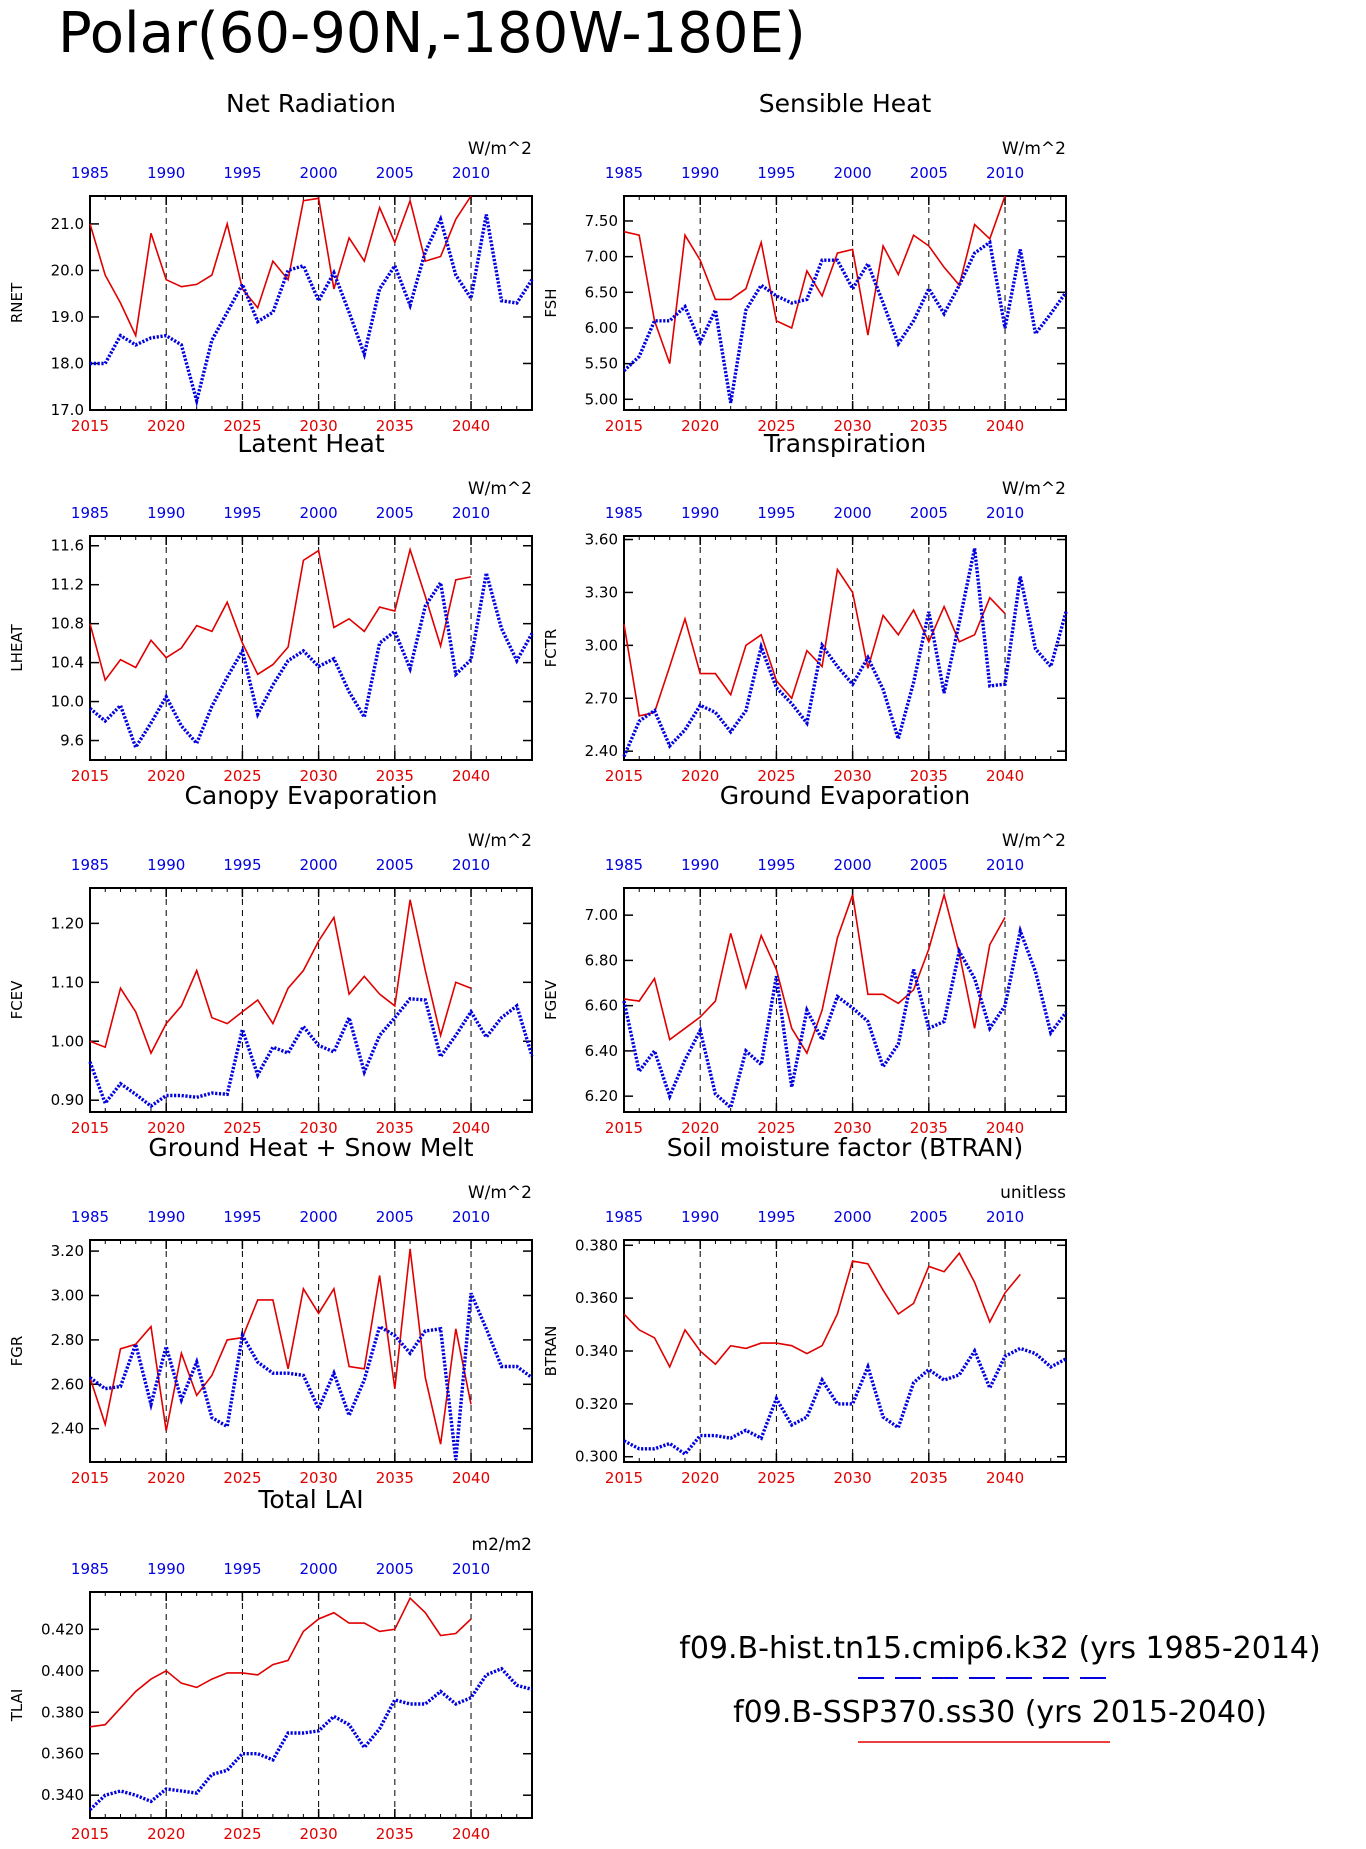  I want to click on y-tick-label: 19.0, so click(67, 317).